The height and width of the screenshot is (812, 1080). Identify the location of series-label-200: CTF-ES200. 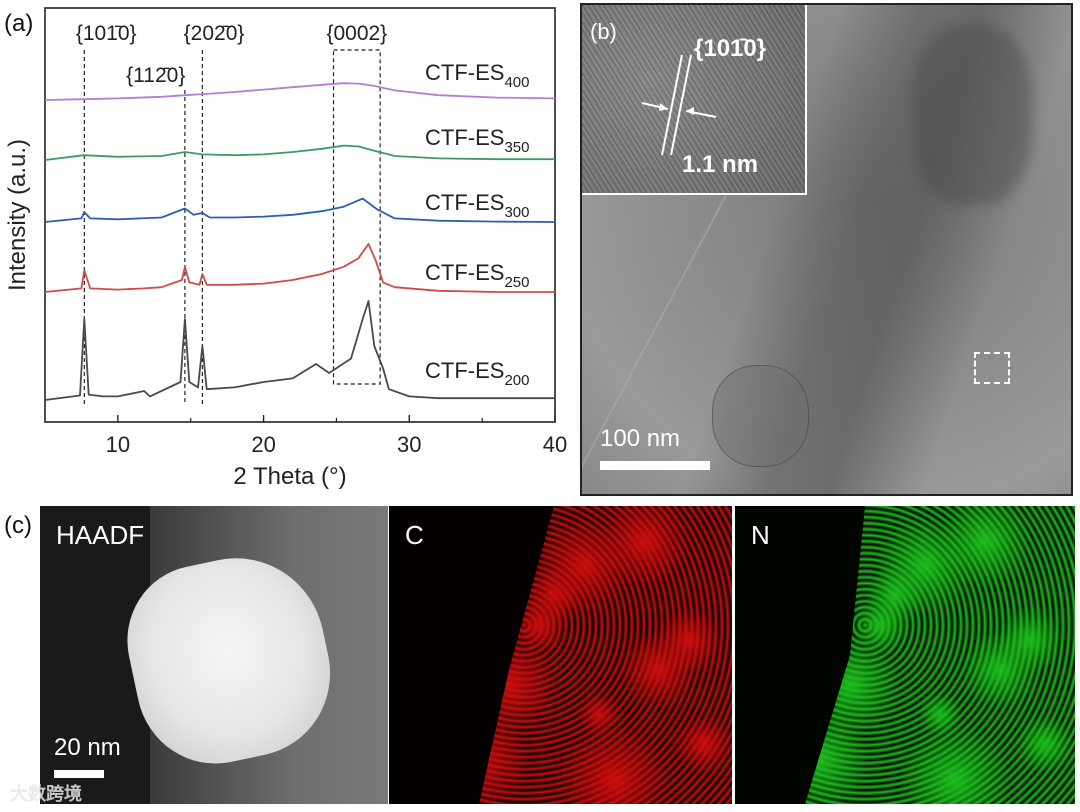
(477, 373).